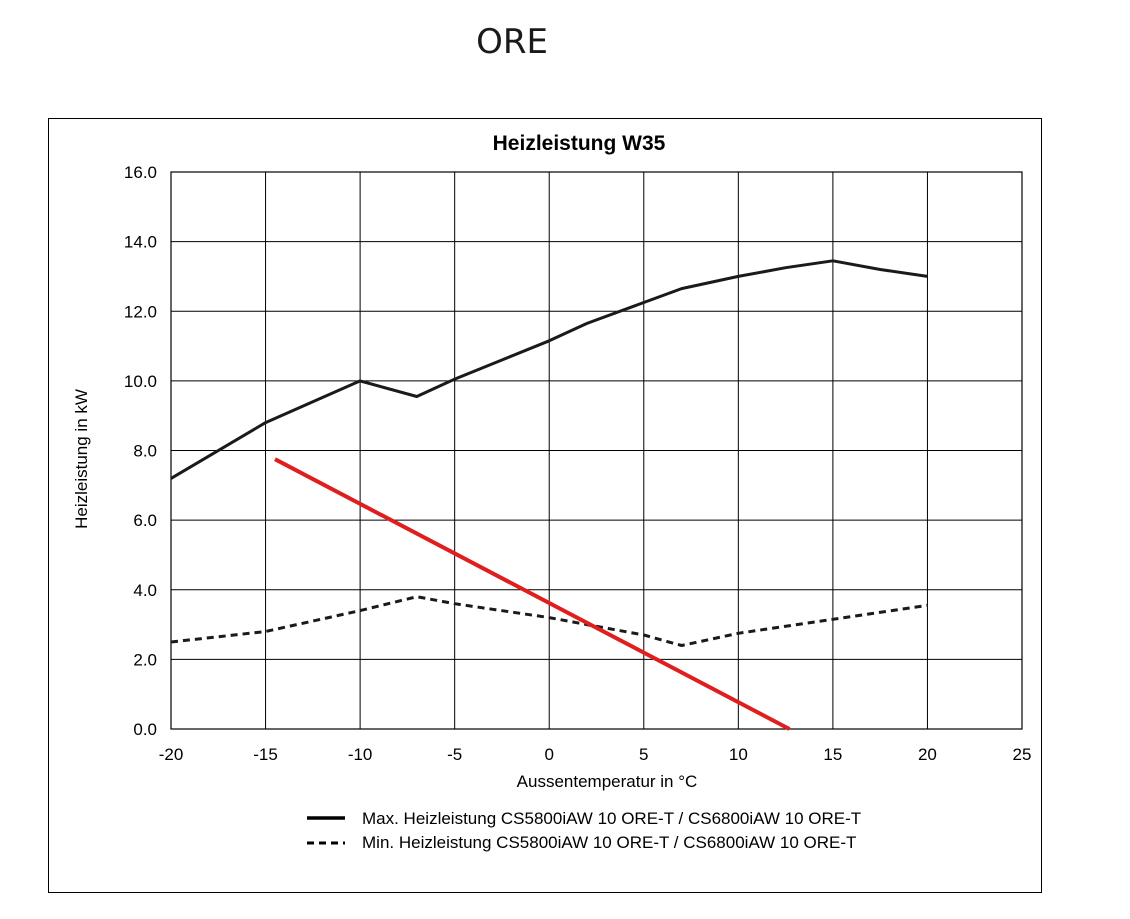 The width and height of the screenshot is (1130, 919). Describe the element at coordinates (643, 754) in the screenshot. I see `x-tick-label: 5` at that location.